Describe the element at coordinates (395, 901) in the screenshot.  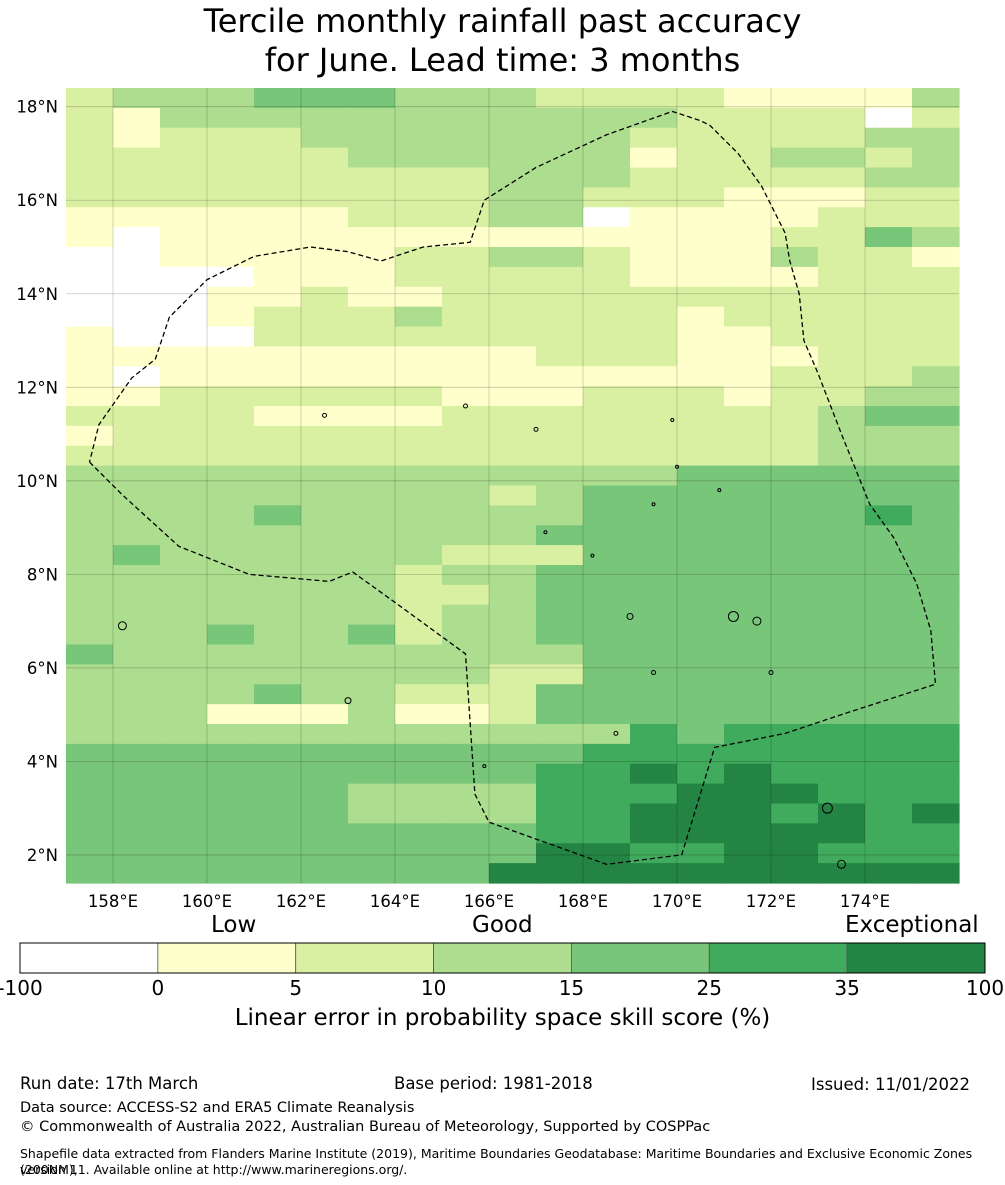
I see `lon-tick-label: 164°E` at that location.